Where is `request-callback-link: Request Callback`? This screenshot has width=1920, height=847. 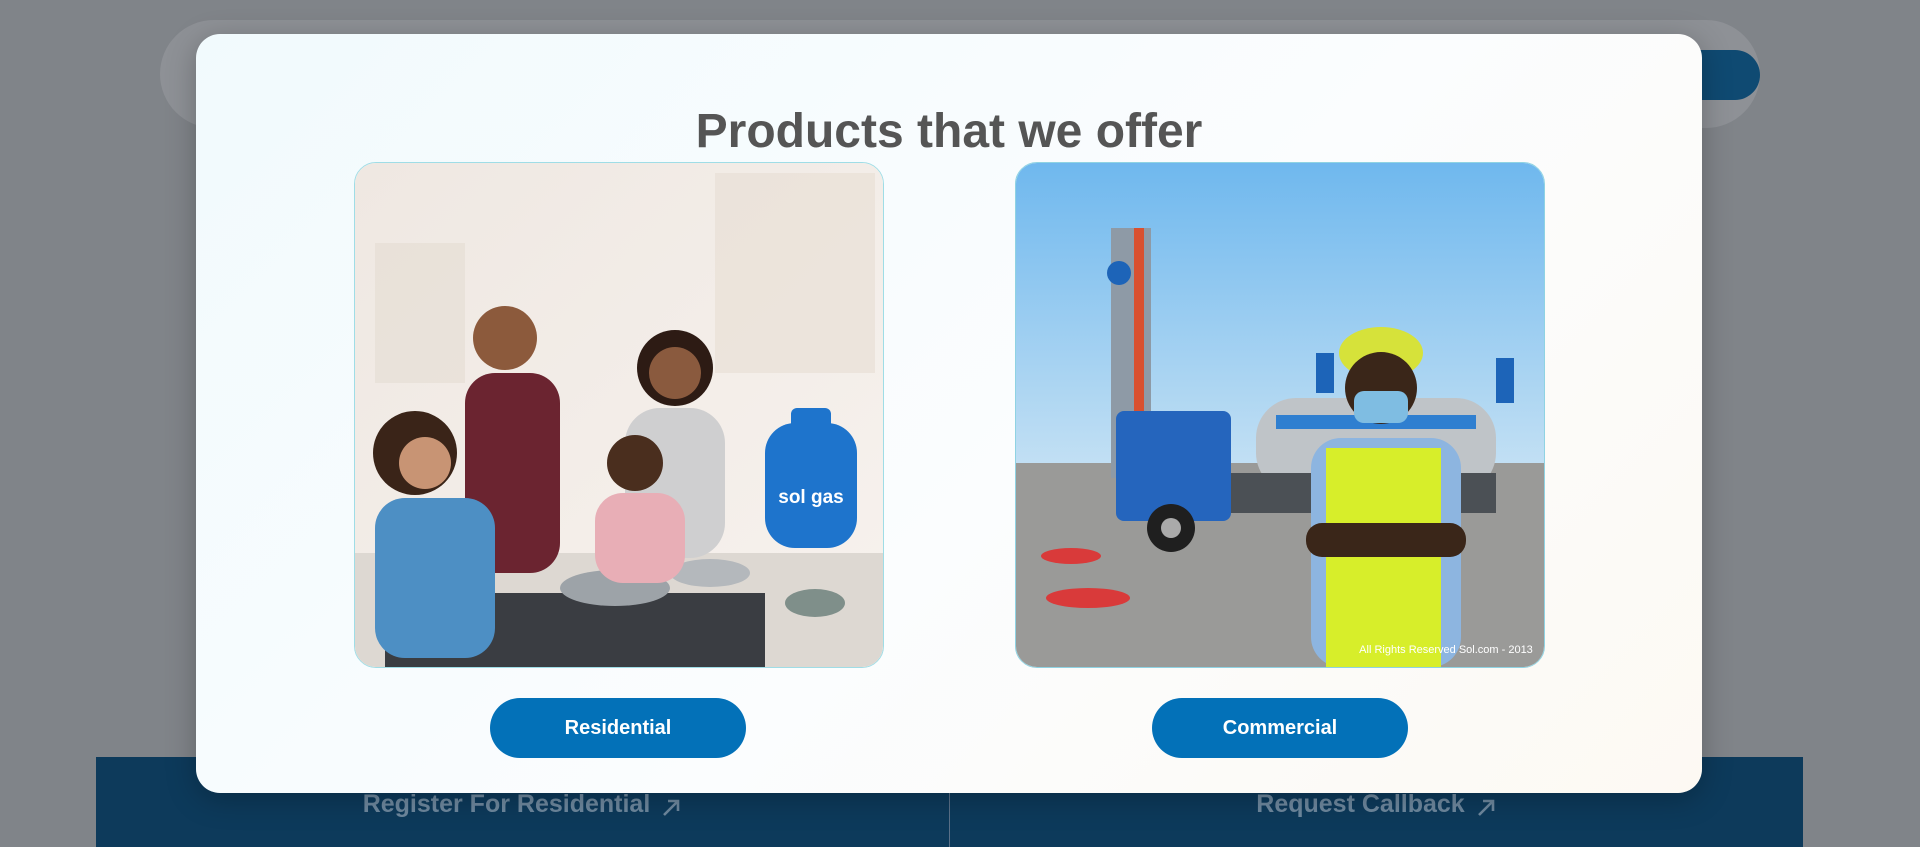
request-callback-link: Request Callback is located at coordinates (1376, 802).